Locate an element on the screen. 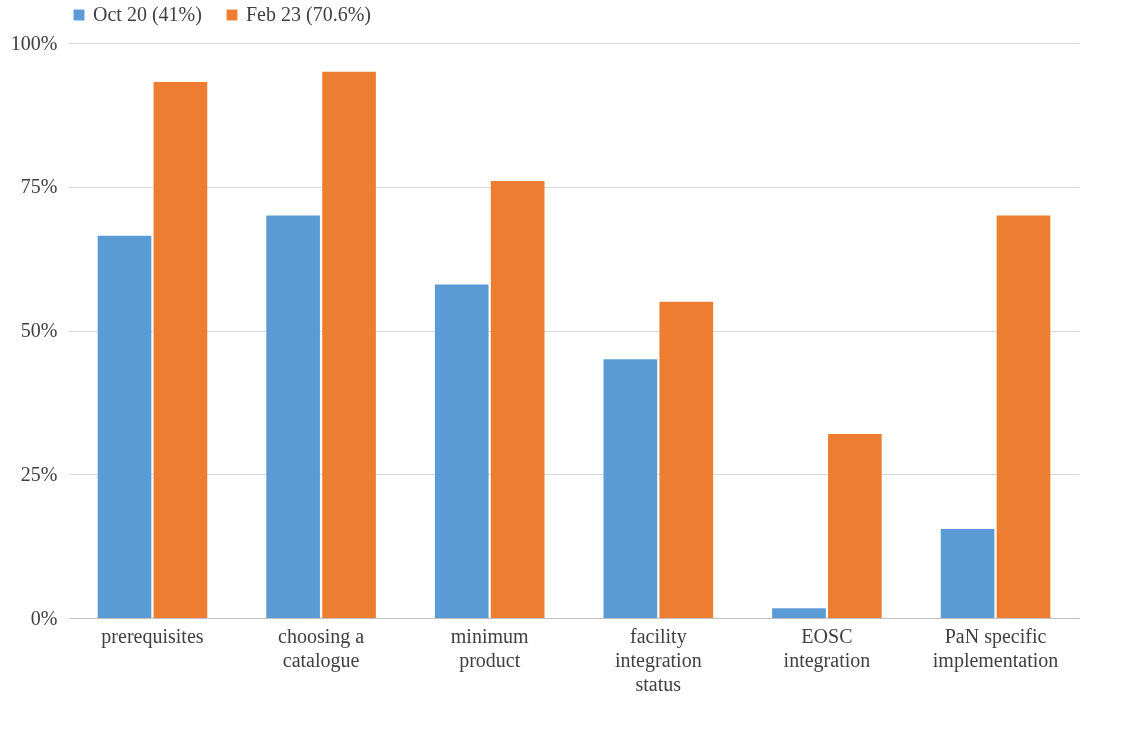 This screenshot has height=729, width=1123. legend-label: Feb 23 (70.6%) is located at coordinates (308, 14).